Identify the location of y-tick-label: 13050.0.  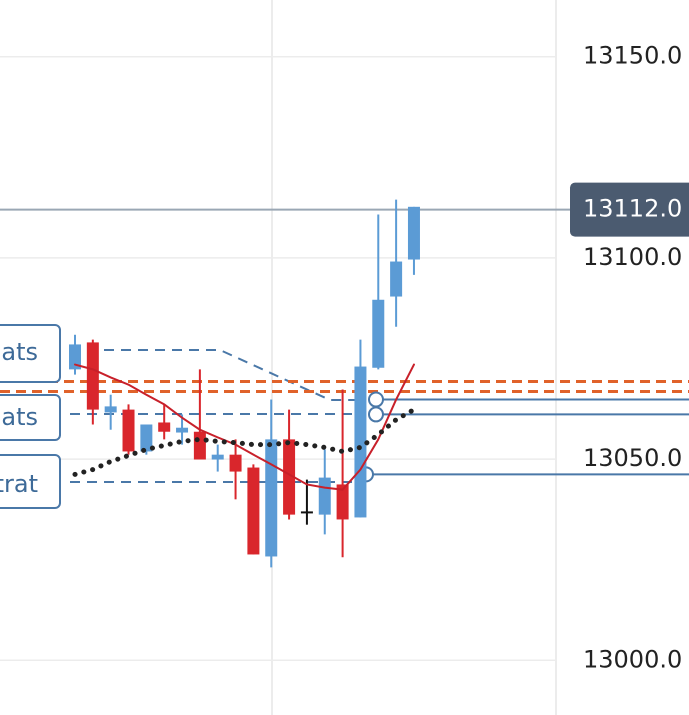
(632, 458).